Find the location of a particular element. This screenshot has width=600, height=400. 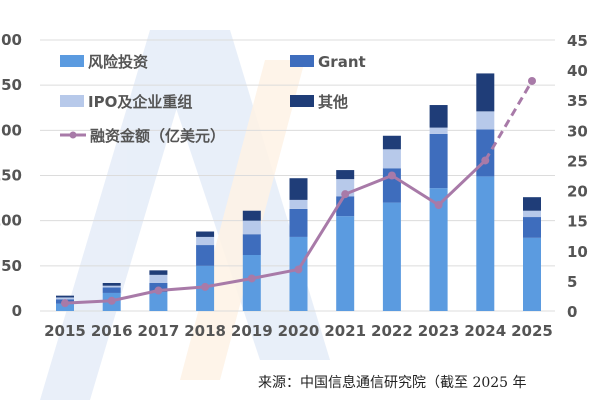

x-axis-tick-label: 2022 is located at coordinates (392, 331).